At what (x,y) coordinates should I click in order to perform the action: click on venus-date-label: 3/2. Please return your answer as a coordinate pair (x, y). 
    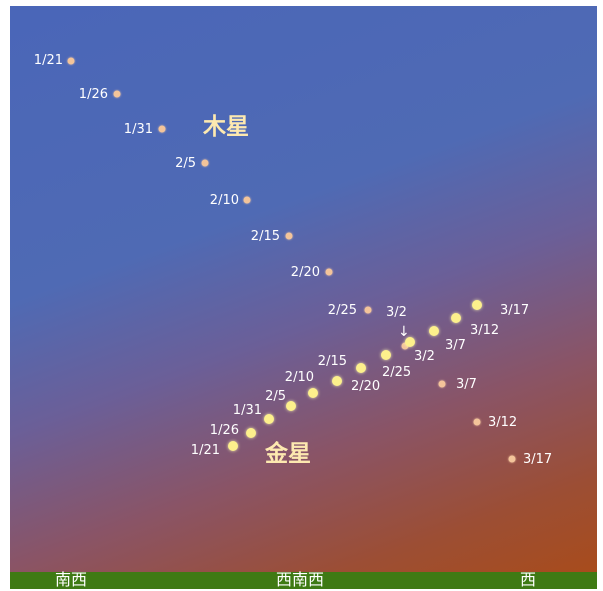
    Looking at the image, I should click on (424, 356).